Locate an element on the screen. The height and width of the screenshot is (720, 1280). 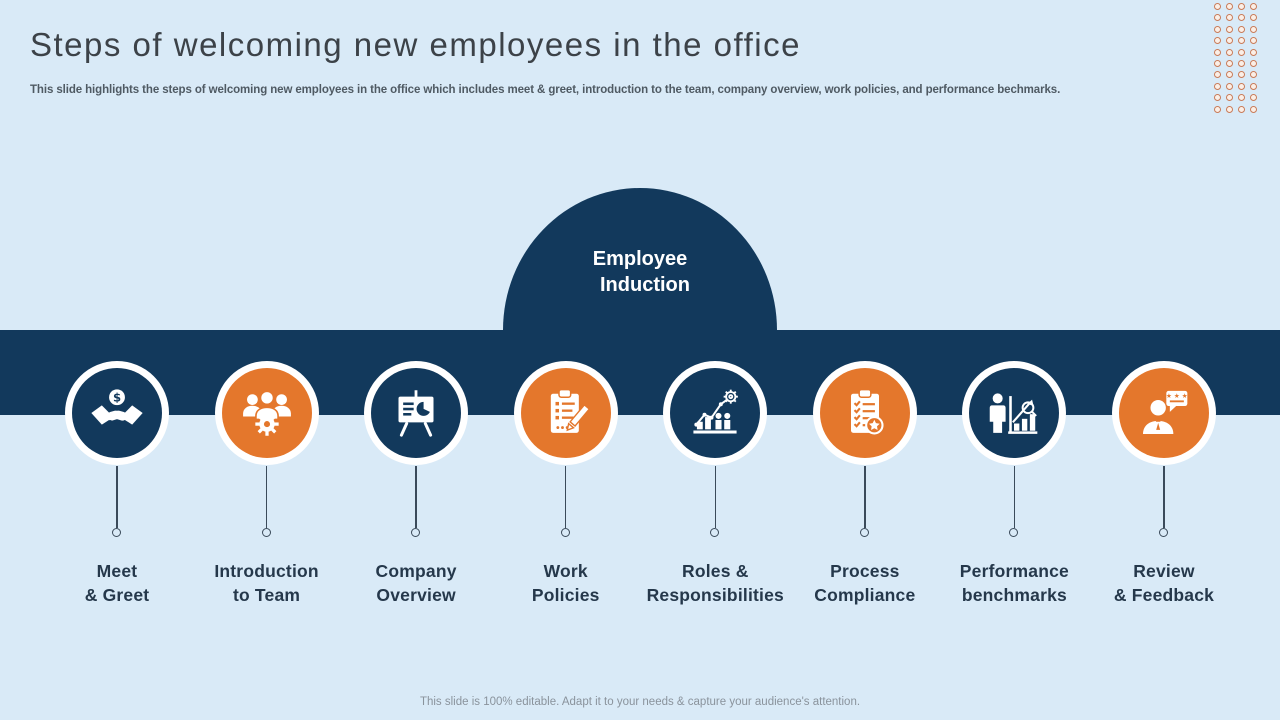
step-label-line-1: Work is located at coordinates (565, 571).